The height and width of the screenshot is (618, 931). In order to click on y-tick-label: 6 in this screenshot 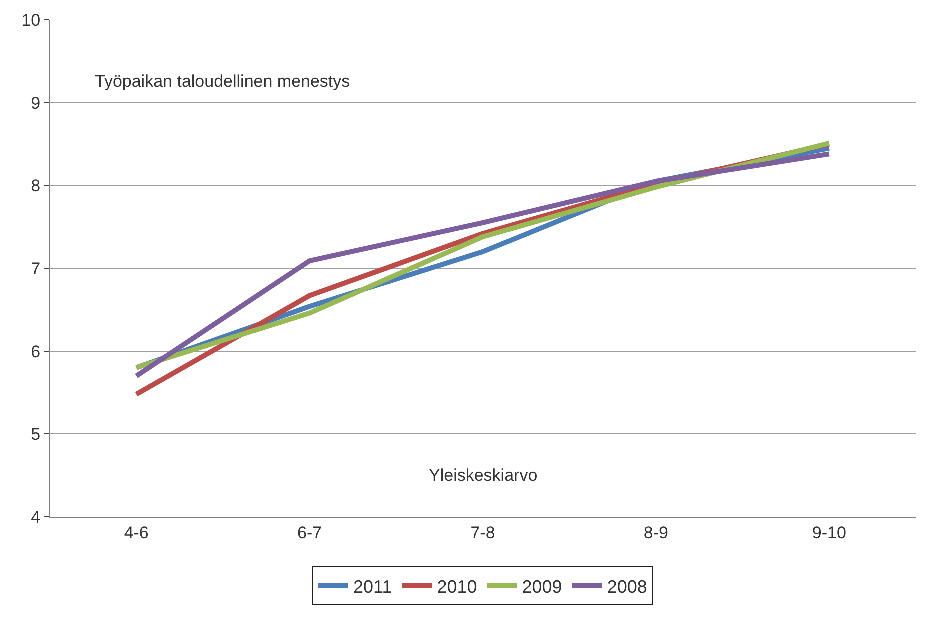, I will do `click(36, 352)`.